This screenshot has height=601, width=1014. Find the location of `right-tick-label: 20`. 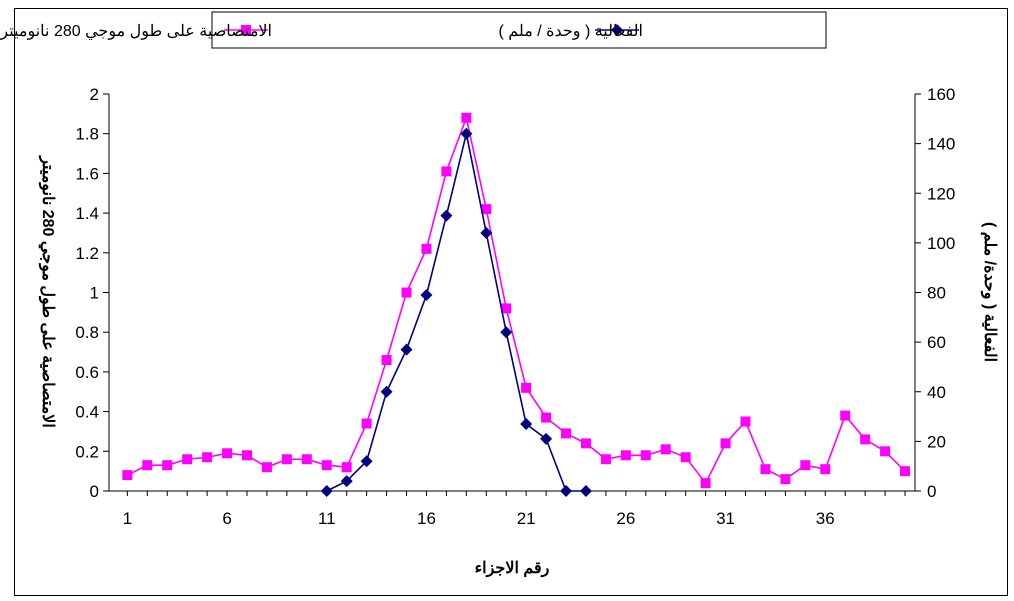

right-tick-label: 20 is located at coordinates (936, 441).